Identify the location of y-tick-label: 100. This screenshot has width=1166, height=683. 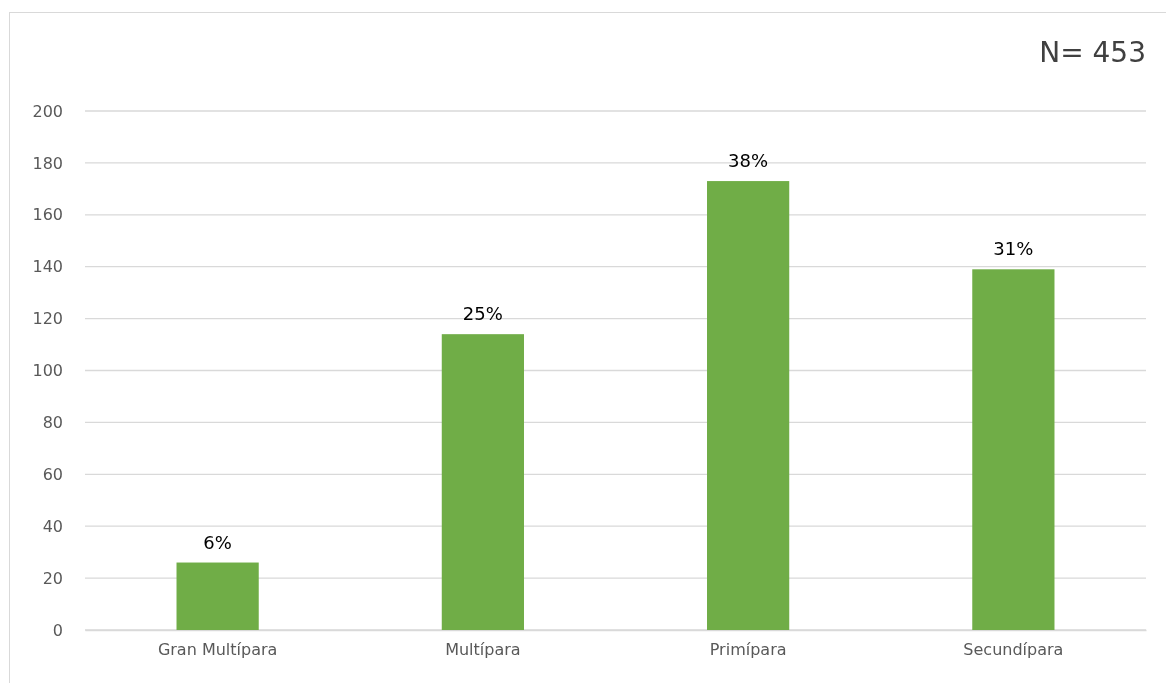
(47, 371).